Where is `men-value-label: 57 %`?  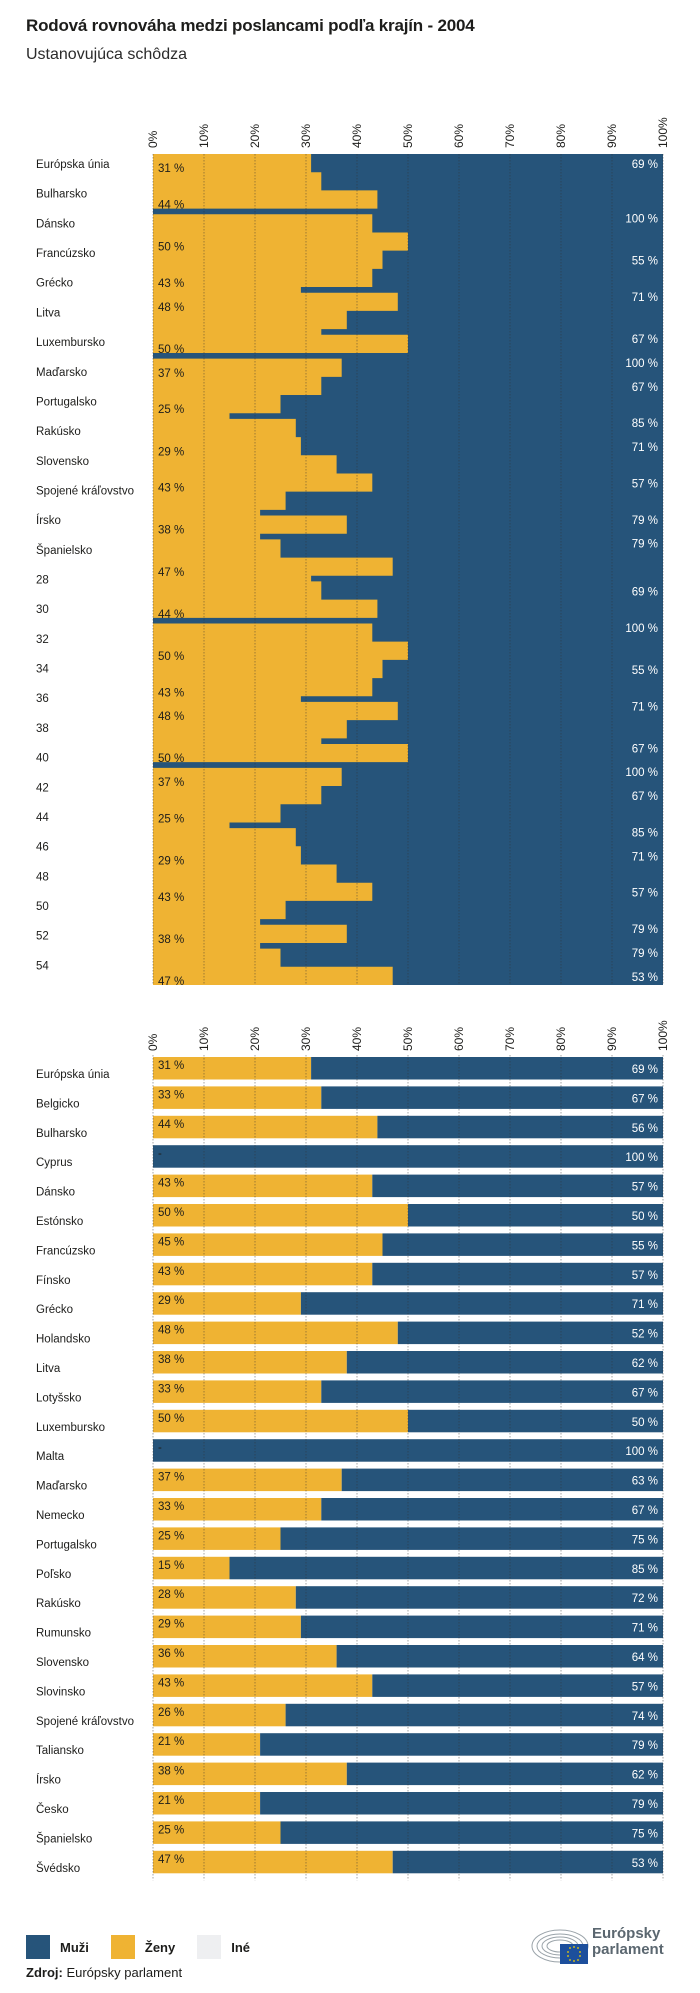
men-value-label: 57 % is located at coordinates (645, 1188).